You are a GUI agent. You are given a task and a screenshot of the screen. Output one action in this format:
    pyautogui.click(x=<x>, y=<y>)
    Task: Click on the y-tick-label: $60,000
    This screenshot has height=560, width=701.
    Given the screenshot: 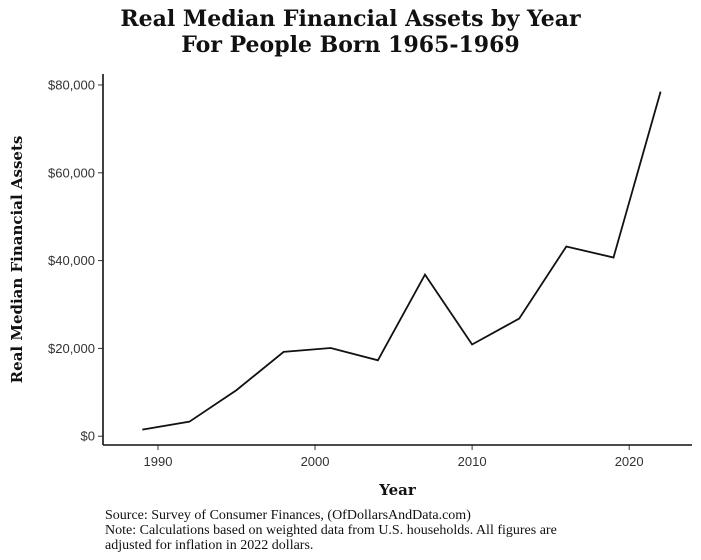 What is the action you would take?
    pyautogui.click(x=71, y=172)
    